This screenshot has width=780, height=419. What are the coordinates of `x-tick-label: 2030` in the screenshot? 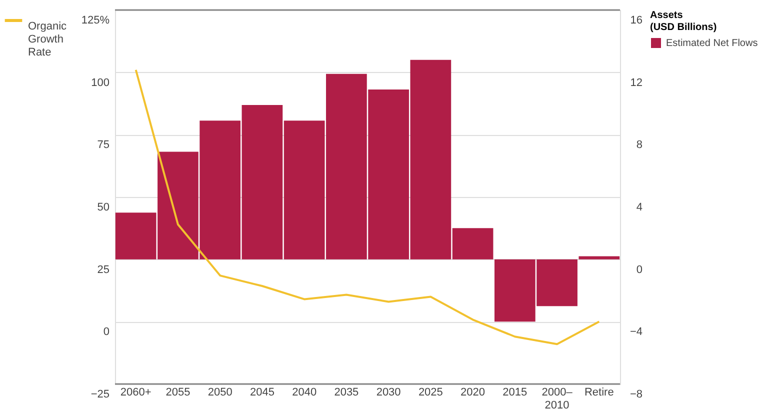 It's located at (388, 392).